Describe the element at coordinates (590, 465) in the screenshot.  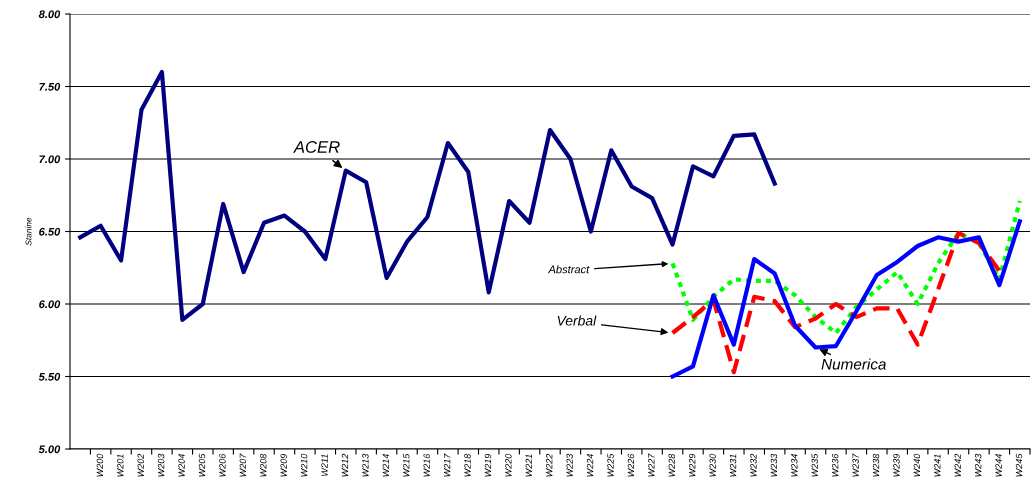
I see `x-tick-label: W224` at that location.